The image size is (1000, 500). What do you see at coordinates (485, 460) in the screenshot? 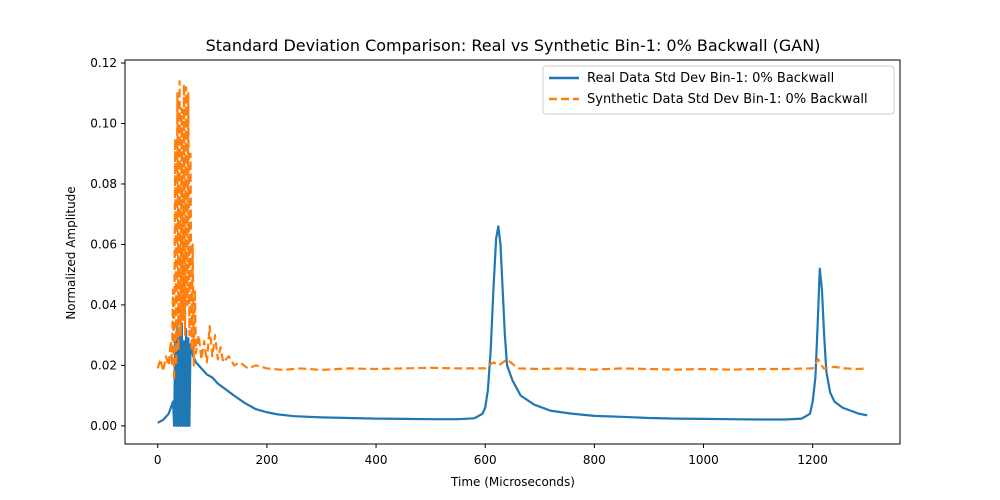
I see `x-tick-label: 600` at bounding box center [485, 460].